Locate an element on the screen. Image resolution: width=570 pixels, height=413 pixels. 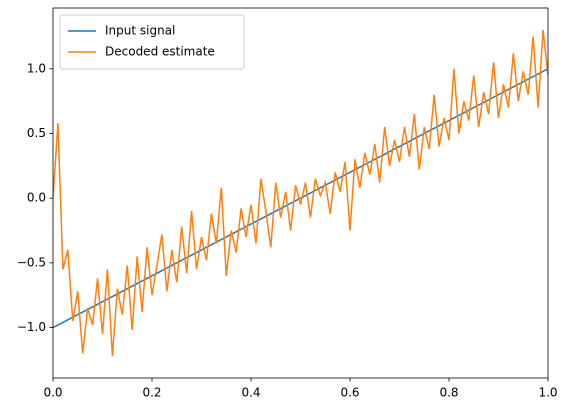
x-tick-label: 0.2 is located at coordinates (151, 393).